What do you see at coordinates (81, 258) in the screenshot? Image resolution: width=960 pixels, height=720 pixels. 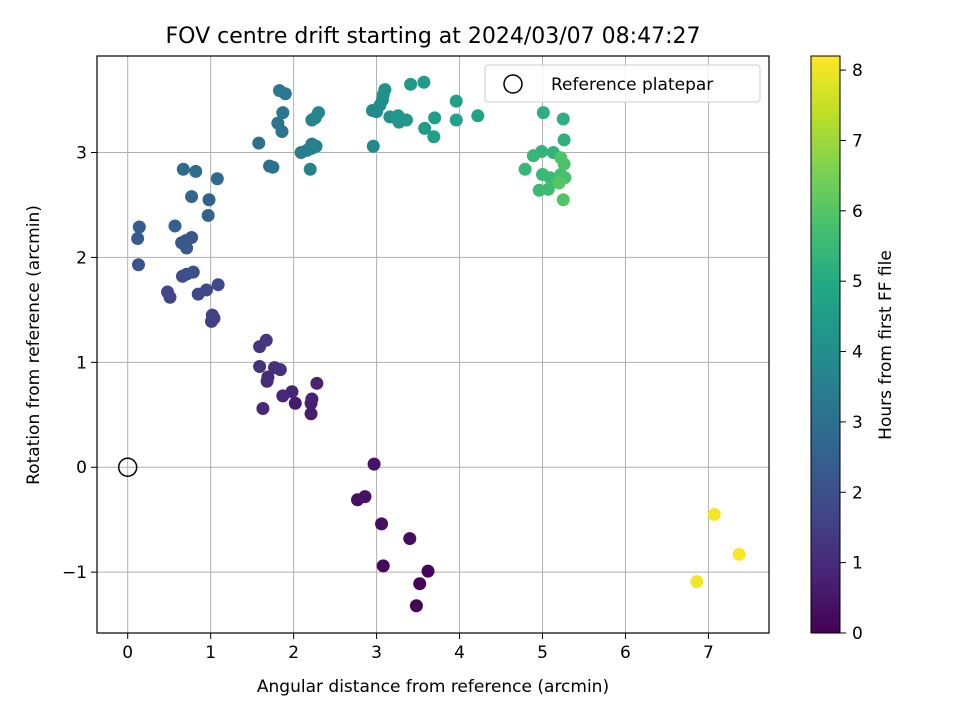 I see `y-tick-label: 2` at bounding box center [81, 258].